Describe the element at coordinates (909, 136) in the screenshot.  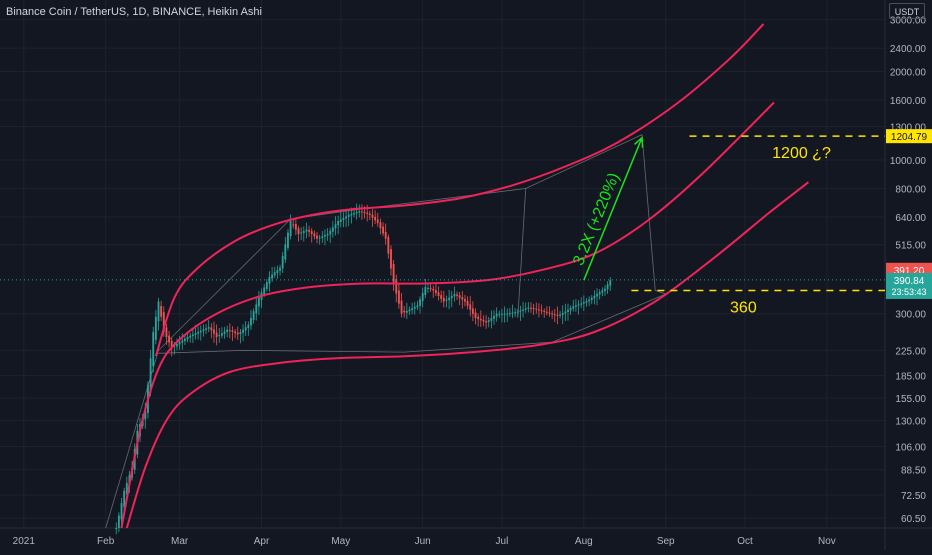
I see `target-badge` at that location.